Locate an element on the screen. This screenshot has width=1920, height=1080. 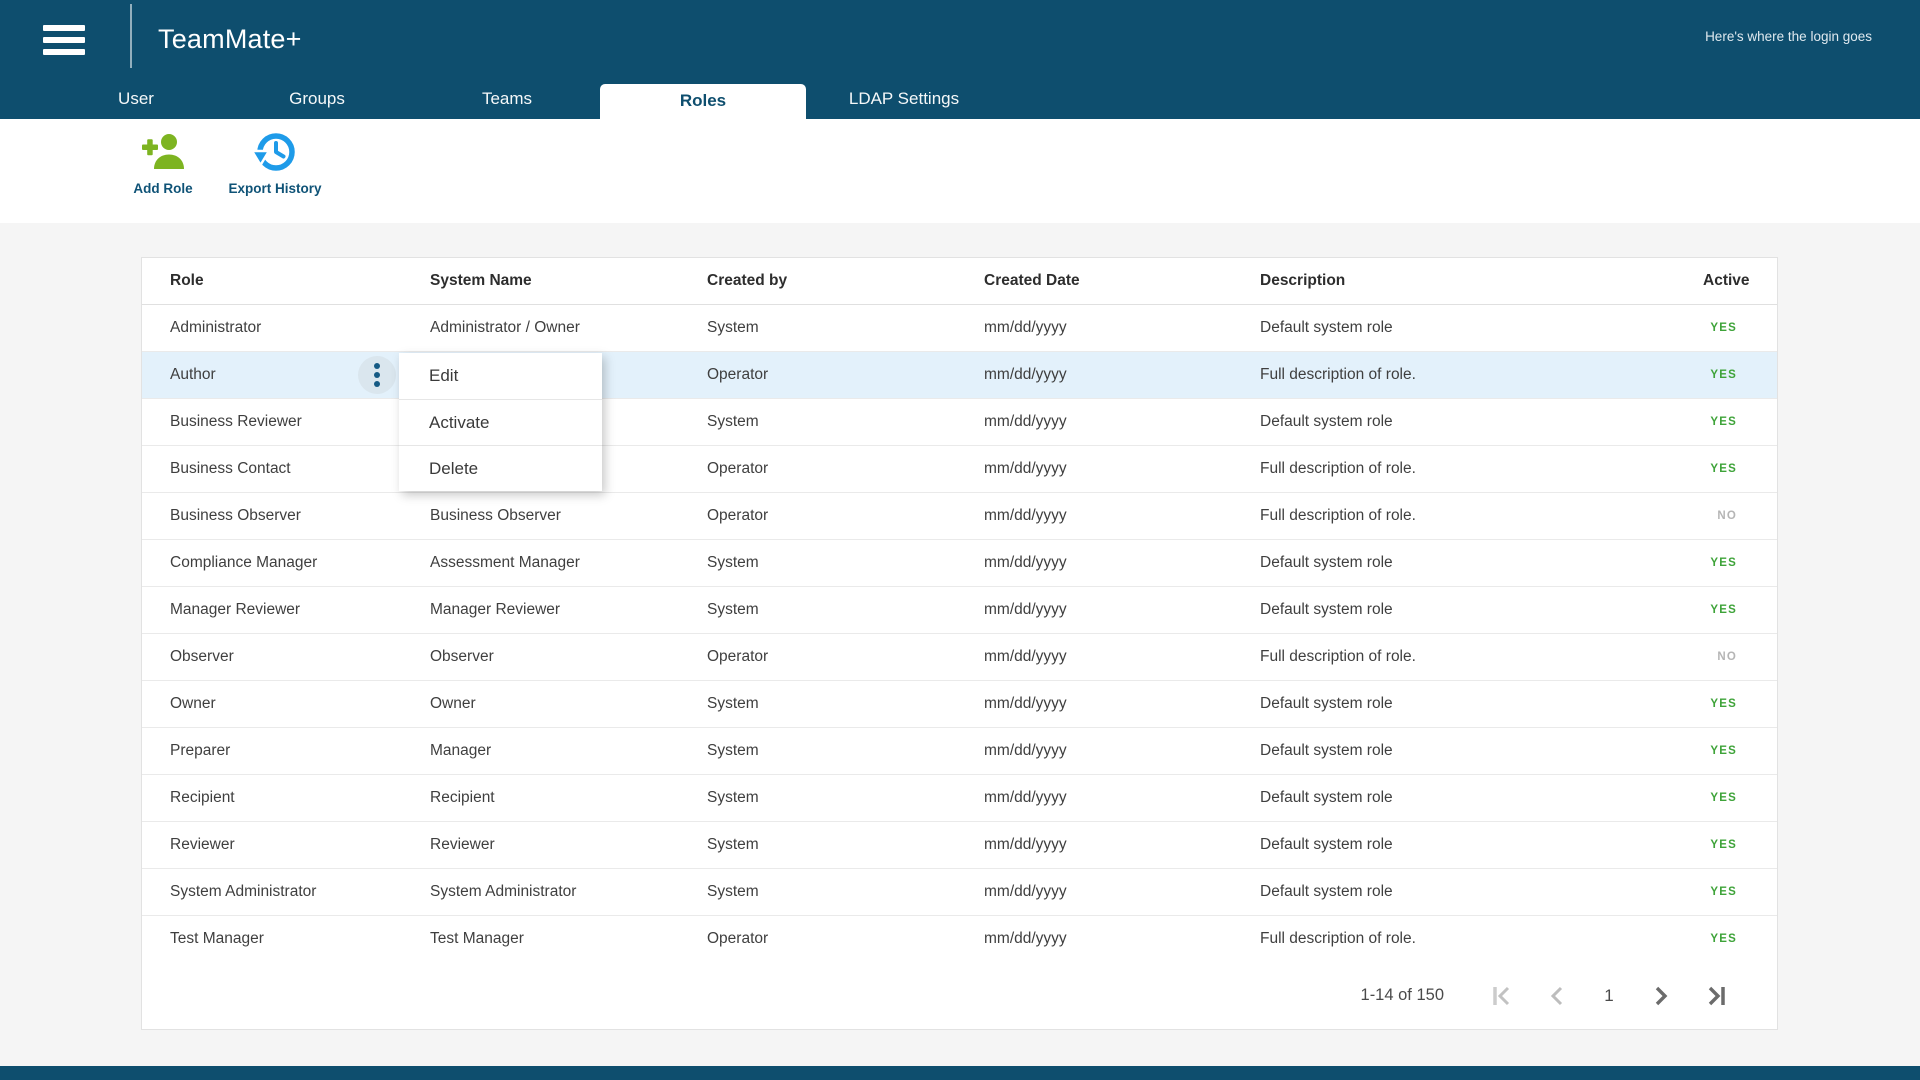
login-area-text: Here's where the login goes is located at coordinates (1788, 36).